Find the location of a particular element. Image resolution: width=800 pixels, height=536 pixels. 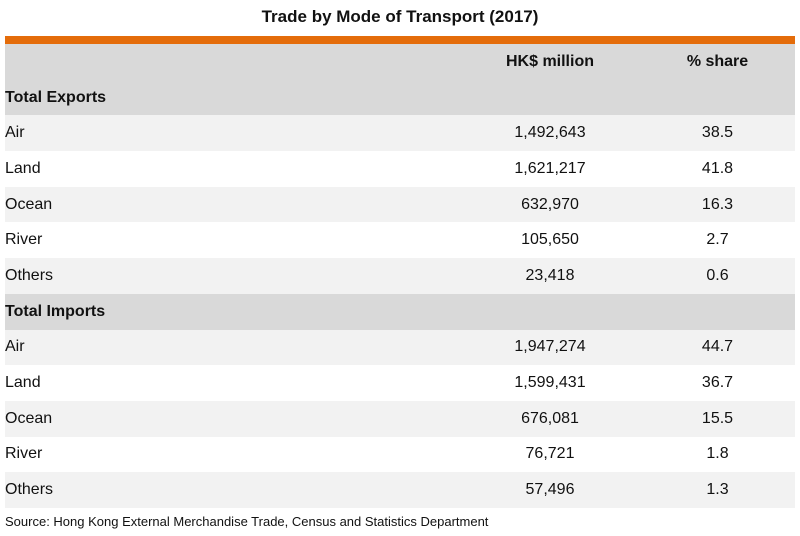

table-row: Land 1,621,217 41.8 is located at coordinates (400, 169).